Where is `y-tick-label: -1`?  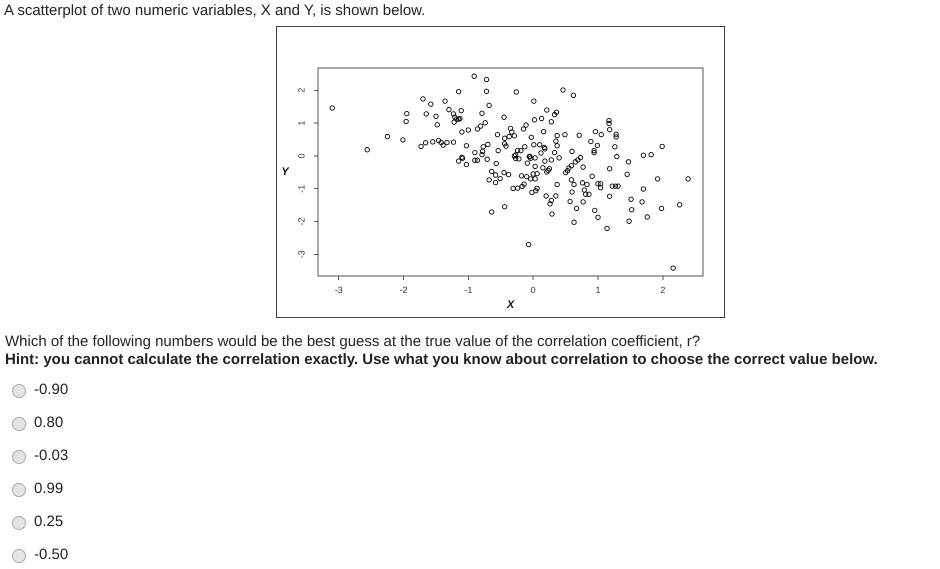
y-tick-label: -1 is located at coordinates (301, 188).